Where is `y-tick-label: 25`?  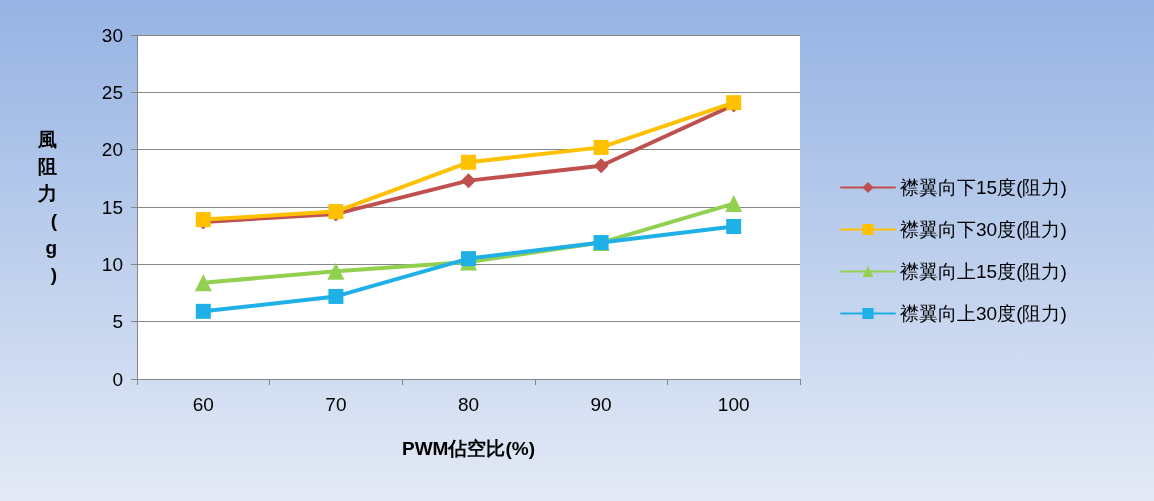
y-tick-label: 25 is located at coordinates (112, 92).